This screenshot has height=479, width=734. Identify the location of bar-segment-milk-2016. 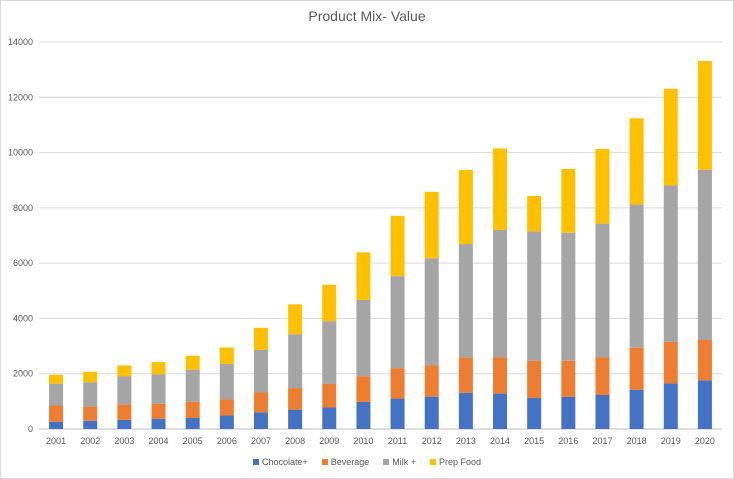
(568, 296).